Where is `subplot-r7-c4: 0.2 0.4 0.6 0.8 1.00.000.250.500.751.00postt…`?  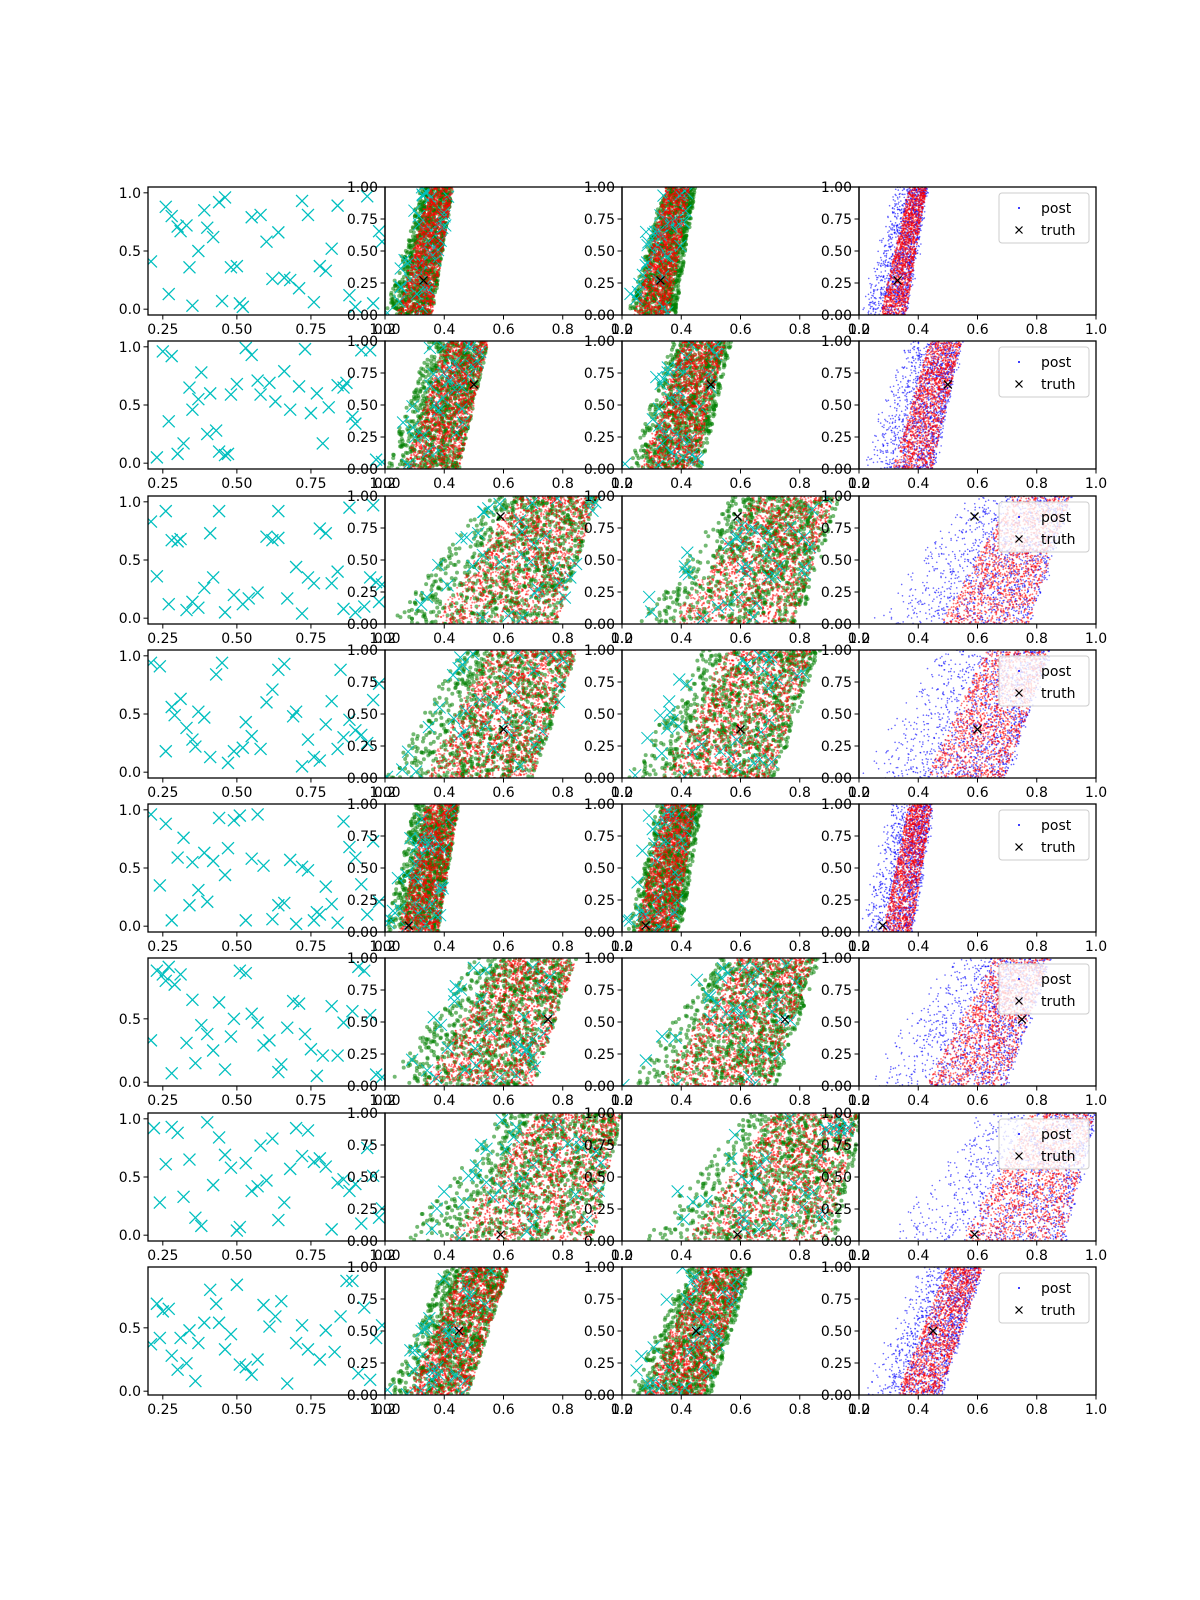 subplot-r7-c4: 0.2 0.4 0.6 0.8 1.00.000.250.500.751.00postt… is located at coordinates (964, 1185).